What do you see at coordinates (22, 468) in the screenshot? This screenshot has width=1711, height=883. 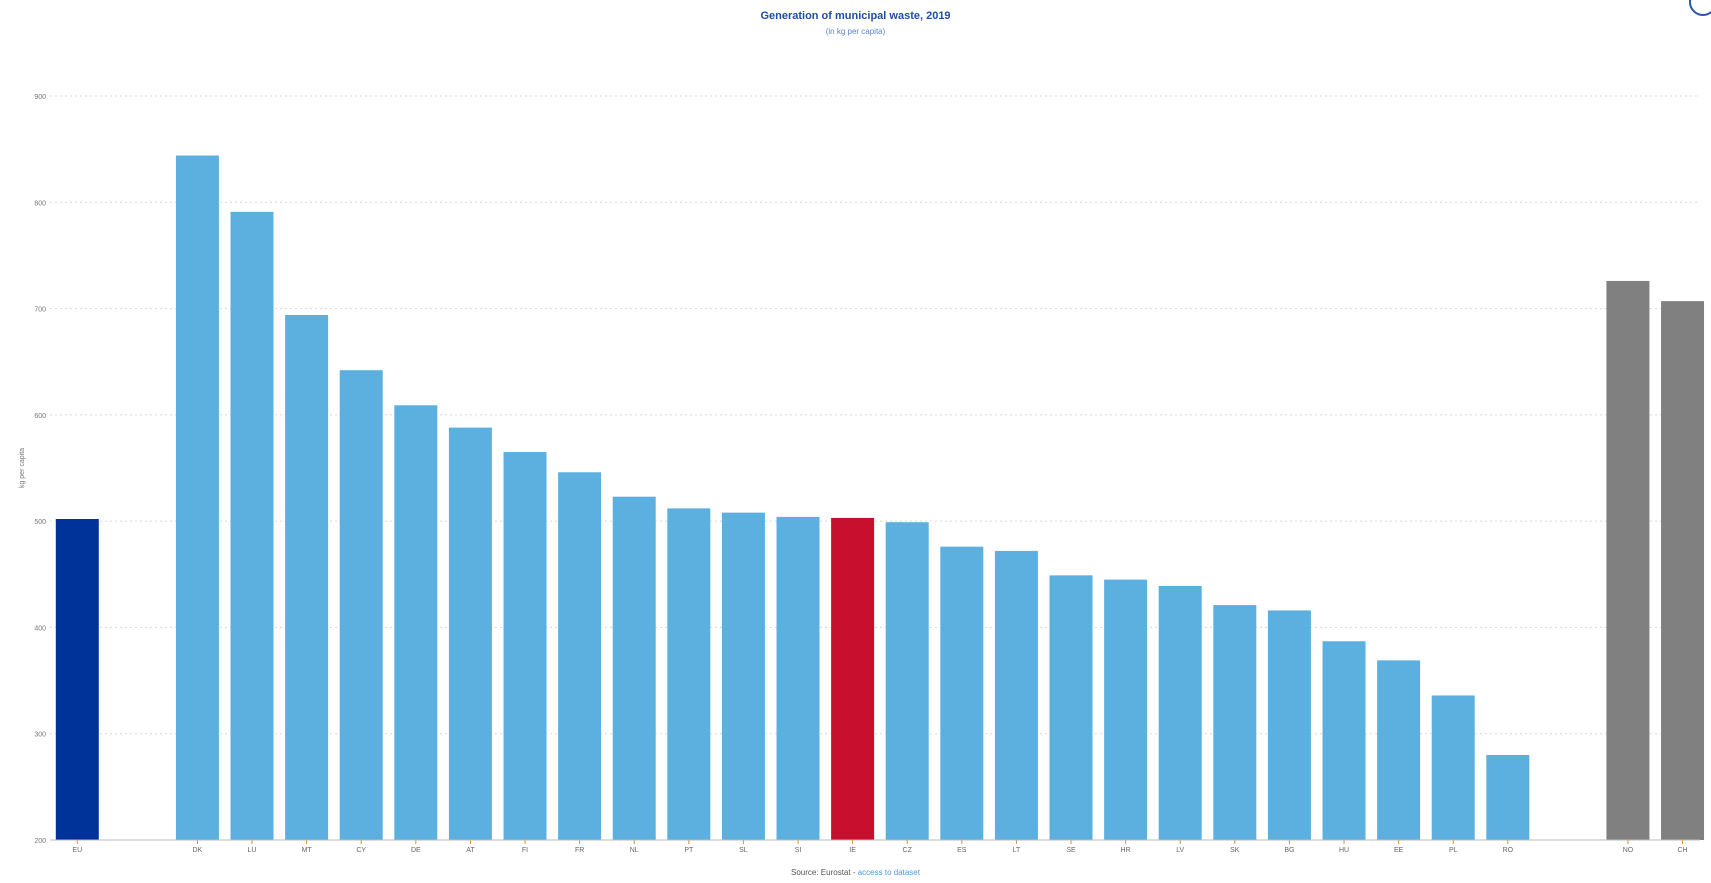 I see `y-axis-label: kg per capita` at bounding box center [22, 468].